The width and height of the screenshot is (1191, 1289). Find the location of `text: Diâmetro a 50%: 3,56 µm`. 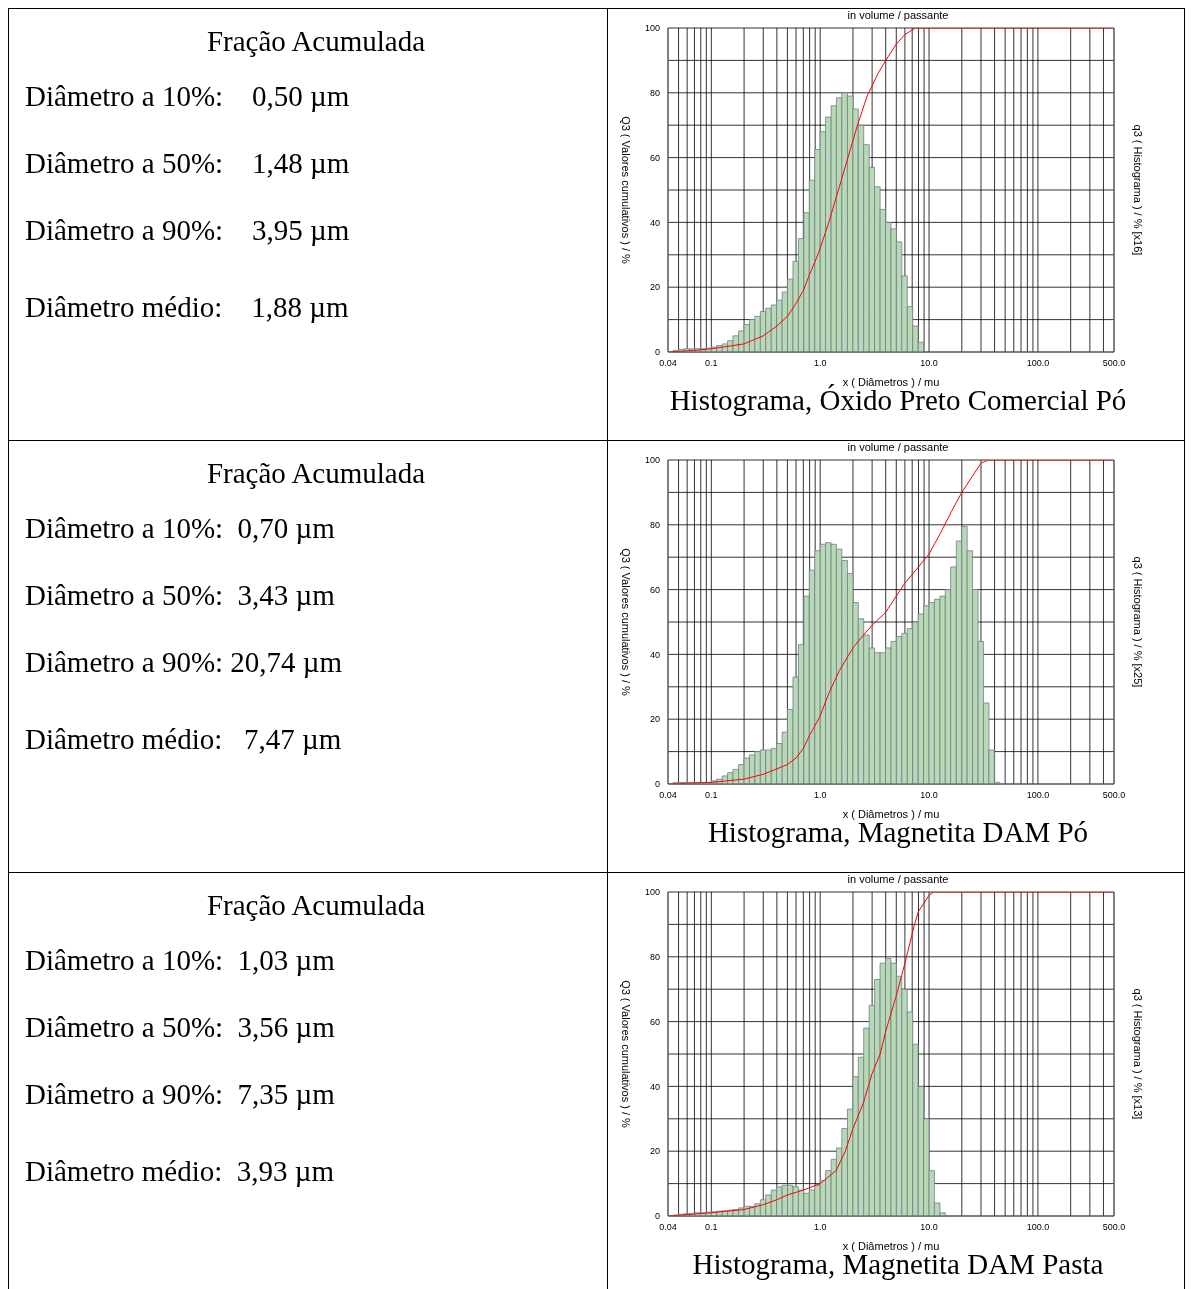

text: Diâmetro a 50%: 3,56 µm is located at coordinates (180, 1027).